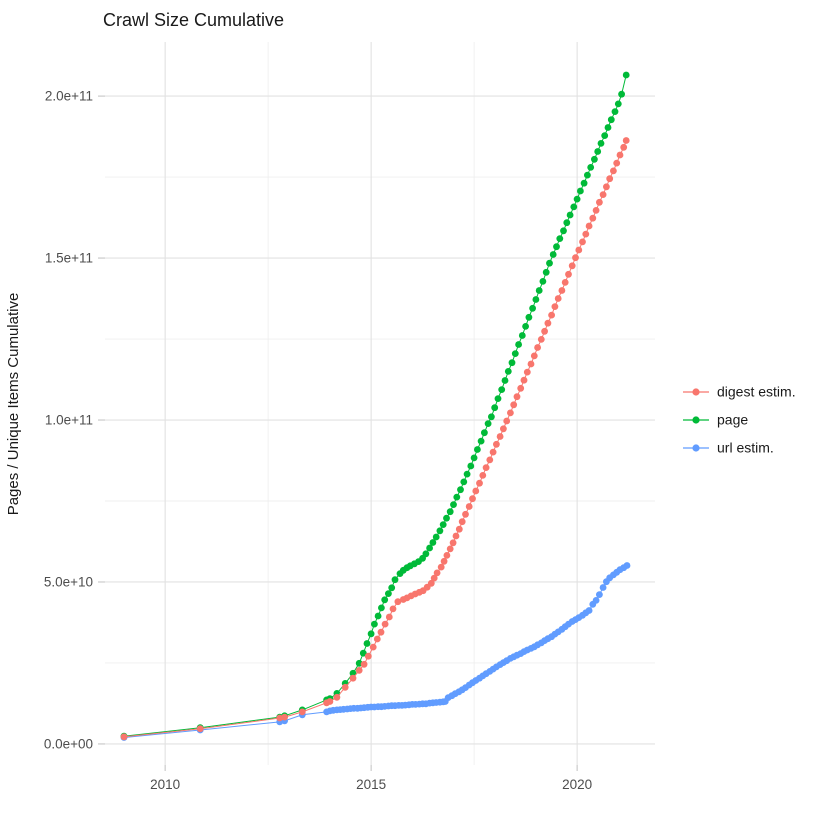  What do you see at coordinates (69, 258) in the screenshot?
I see `y-tick-label: 1.5e+11` at bounding box center [69, 258].